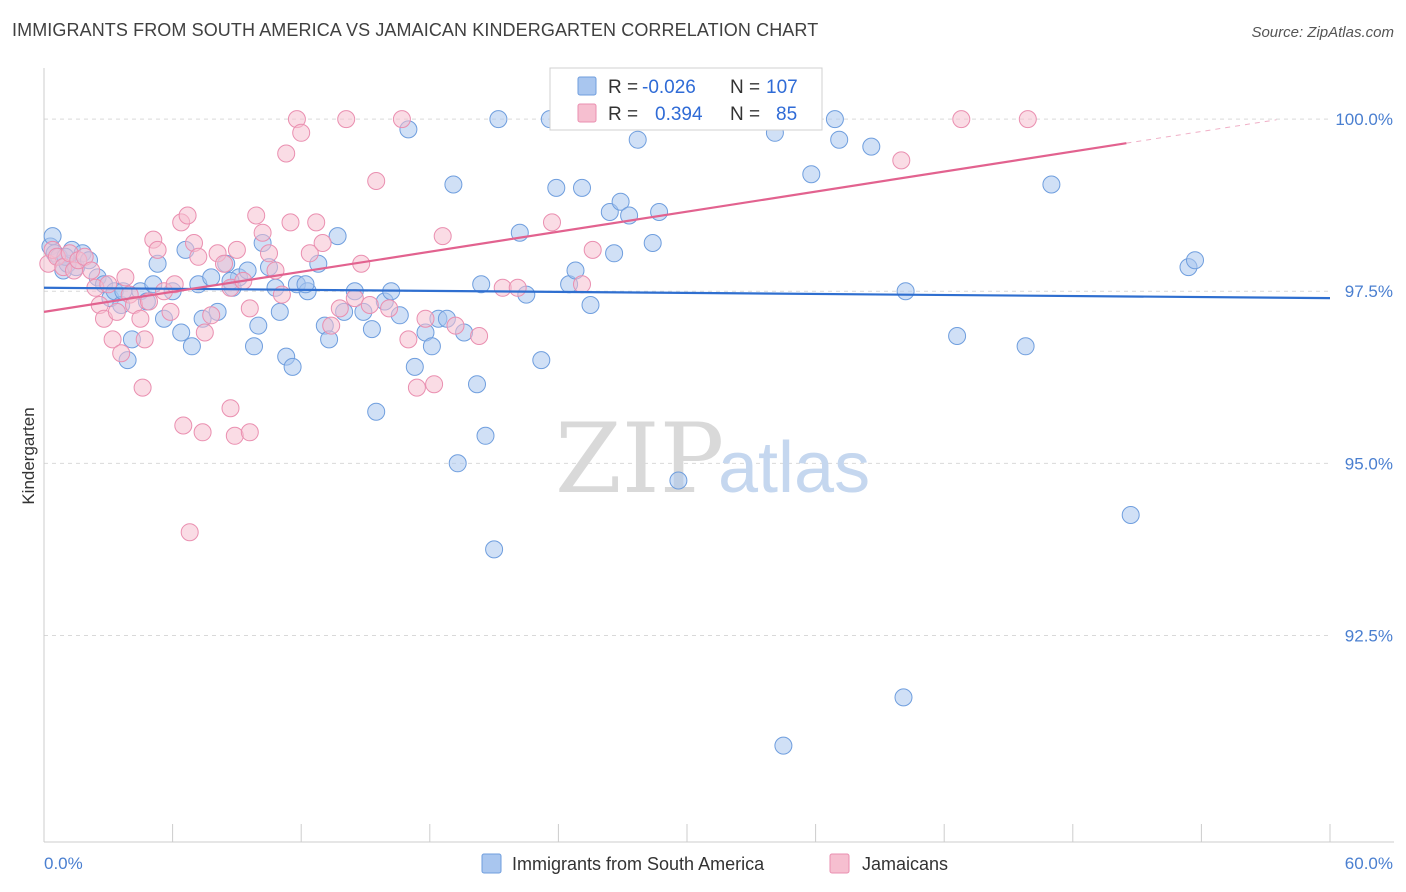 The width and height of the screenshot is (1406, 892). I want to click on legend-bottom-label-pink: Jamaicans, so click(905, 864).